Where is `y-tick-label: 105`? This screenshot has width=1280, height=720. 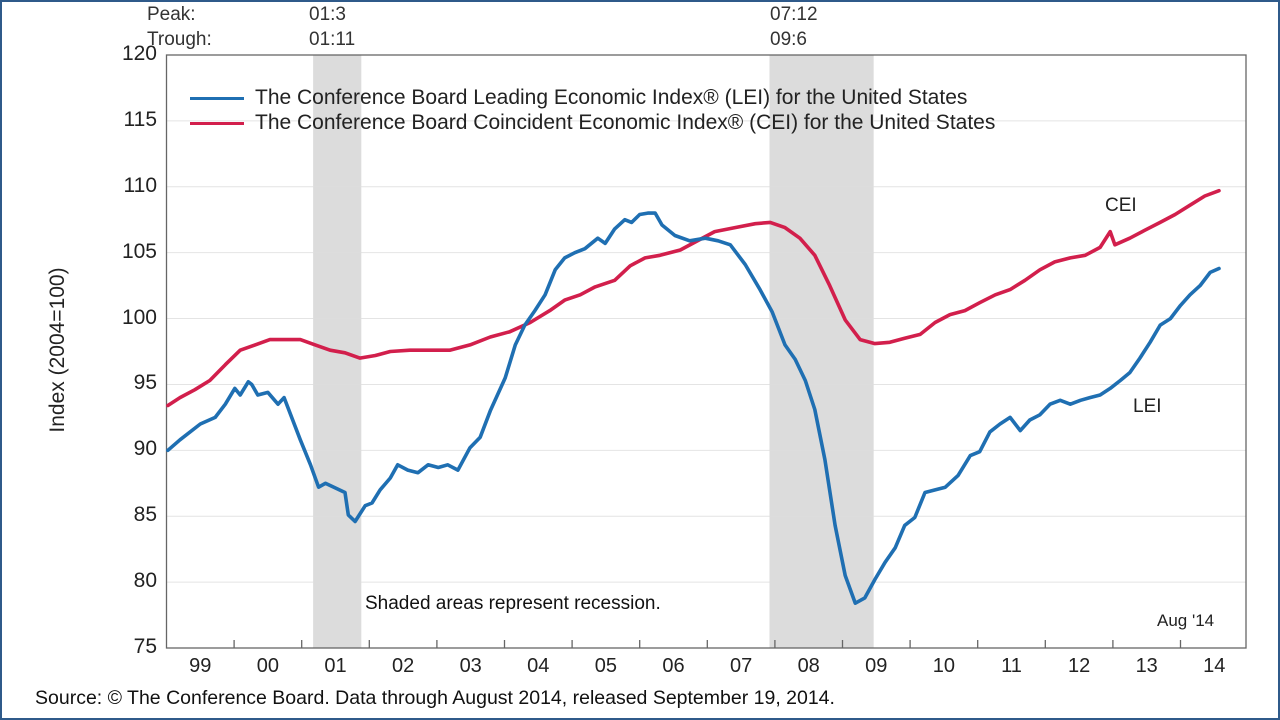 y-tick-label: 105 is located at coordinates (139, 251).